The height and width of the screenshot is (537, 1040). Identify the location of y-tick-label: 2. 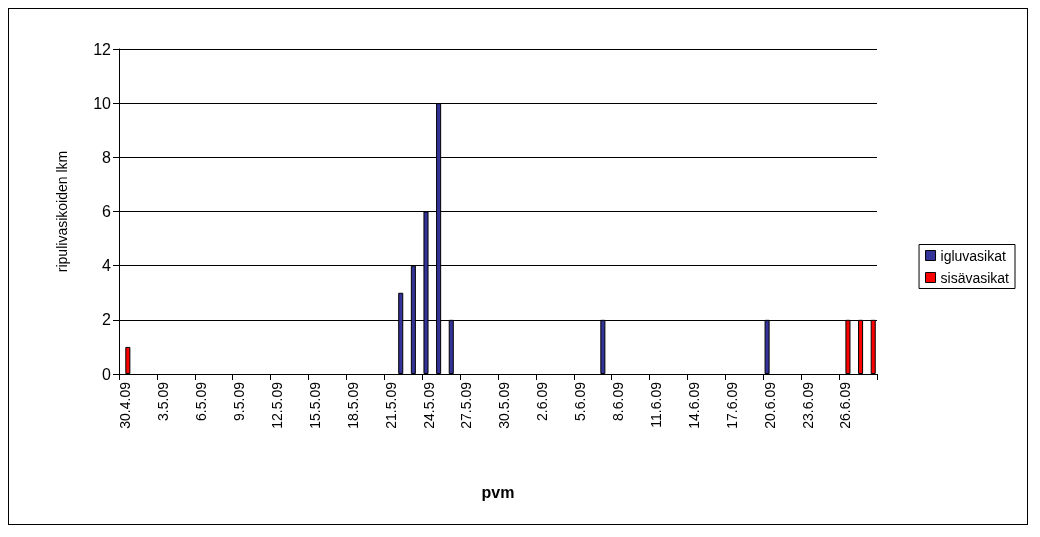
(107, 320).